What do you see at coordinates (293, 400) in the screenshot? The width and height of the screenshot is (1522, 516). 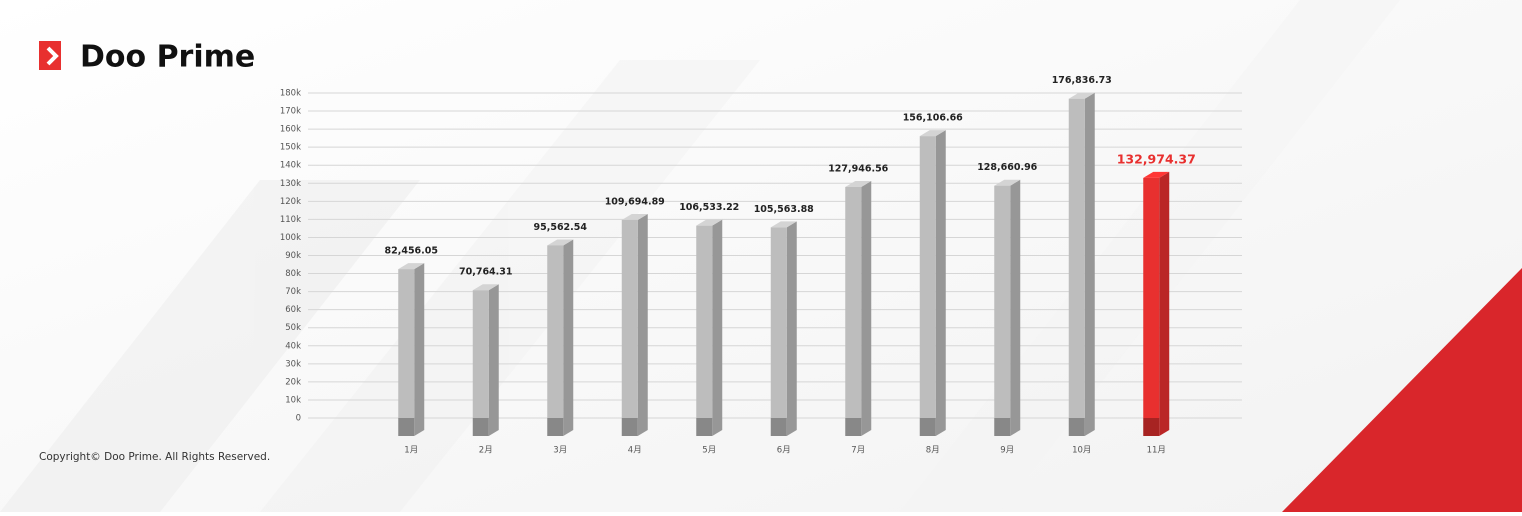 I see `y-tick-label: 10k` at bounding box center [293, 400].